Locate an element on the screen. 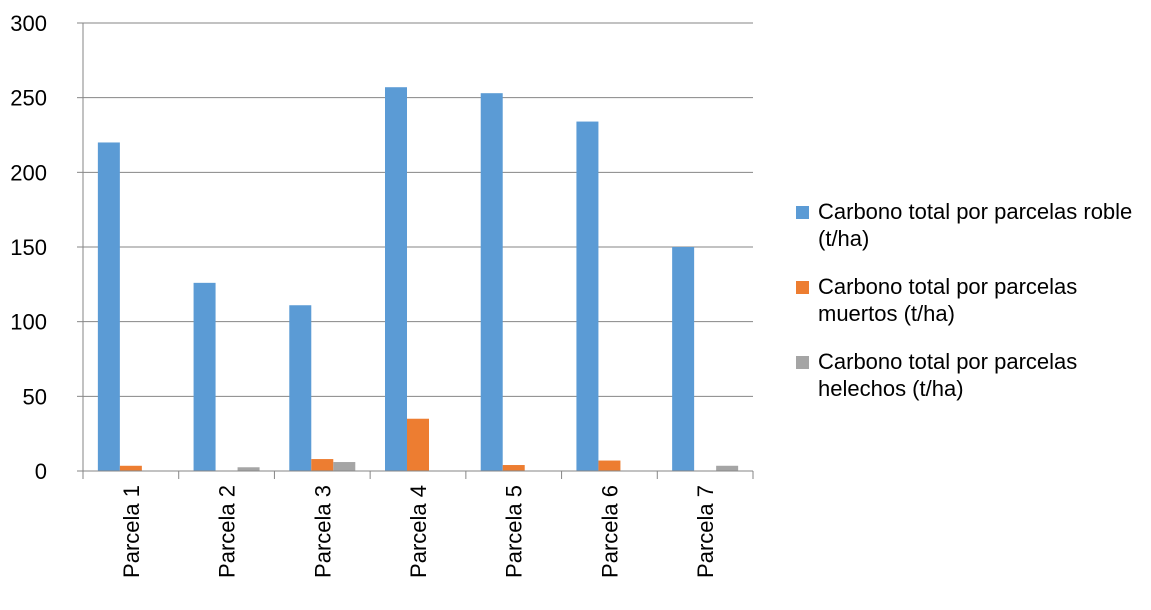  legend-swatch-muertos is located at coordinates (802, 287).